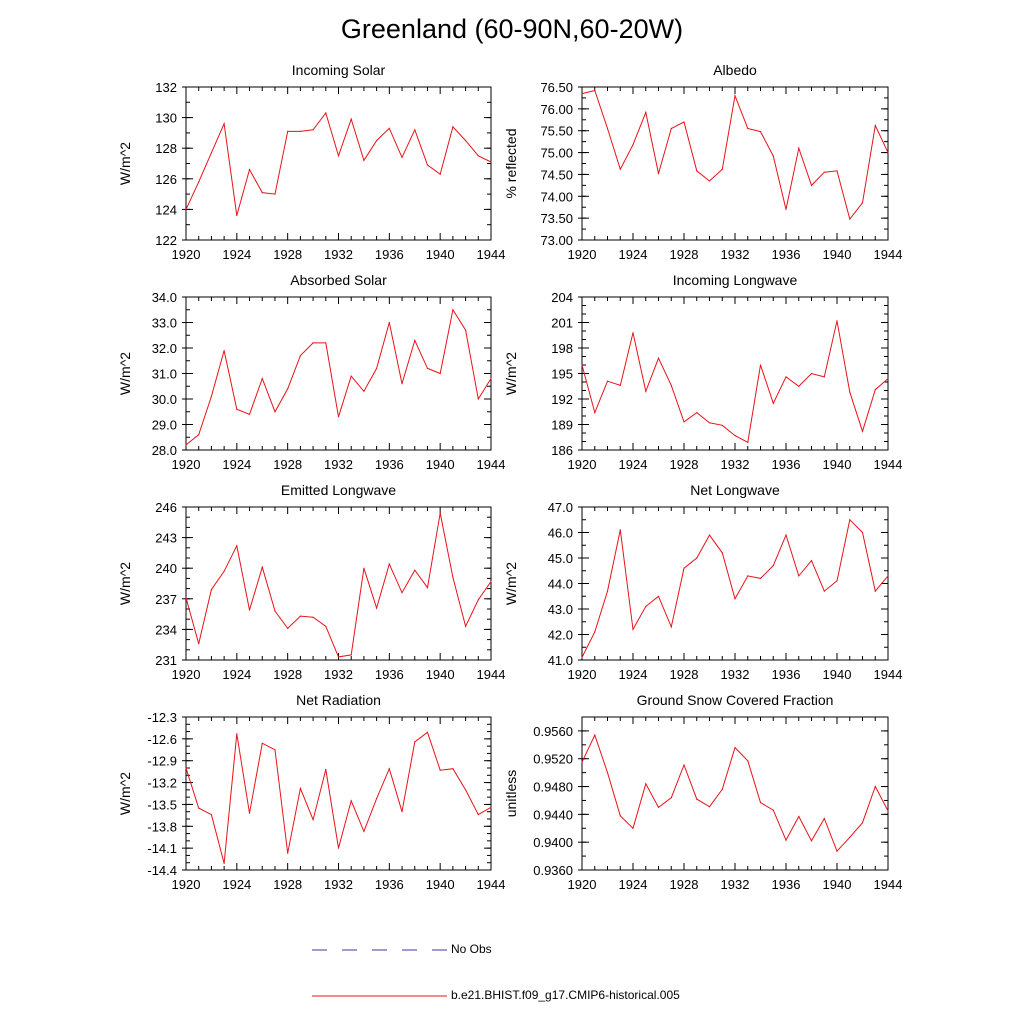 The image size is (1024, 1024). Describe the element at coordinates (560, 660) in the screenshot. I see `y-tick-label: 41.0` at that location.